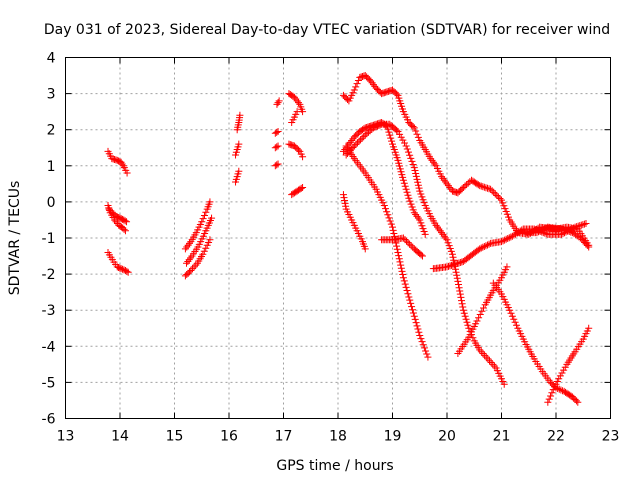  What do you see at coordinates (51, 95) in the screenshot?
I see `y-tick-label: 3` at bounding box center [51, 95].